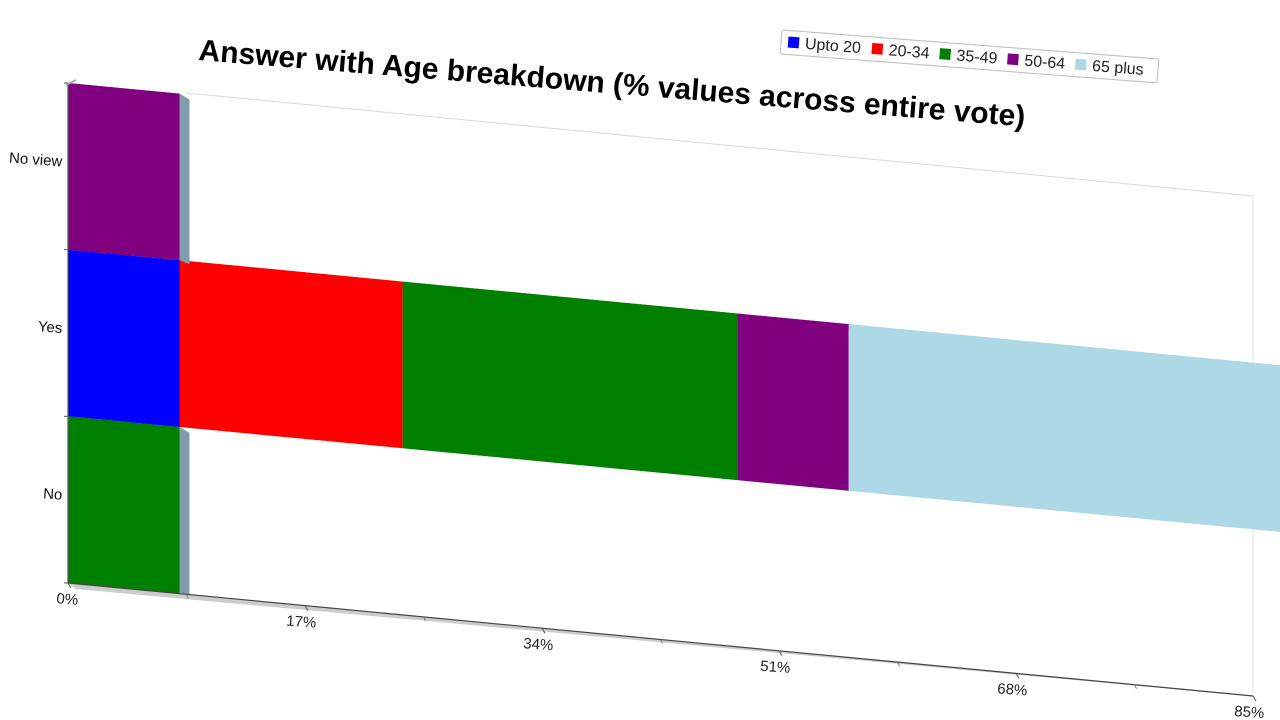 Image resolution: width=1280 pixels, height=720 pixels. What do you see at coordinates (50, 327) in the screenshot?
I see `y-tick-label-yes: Yes` at bounding box center [50, 327].